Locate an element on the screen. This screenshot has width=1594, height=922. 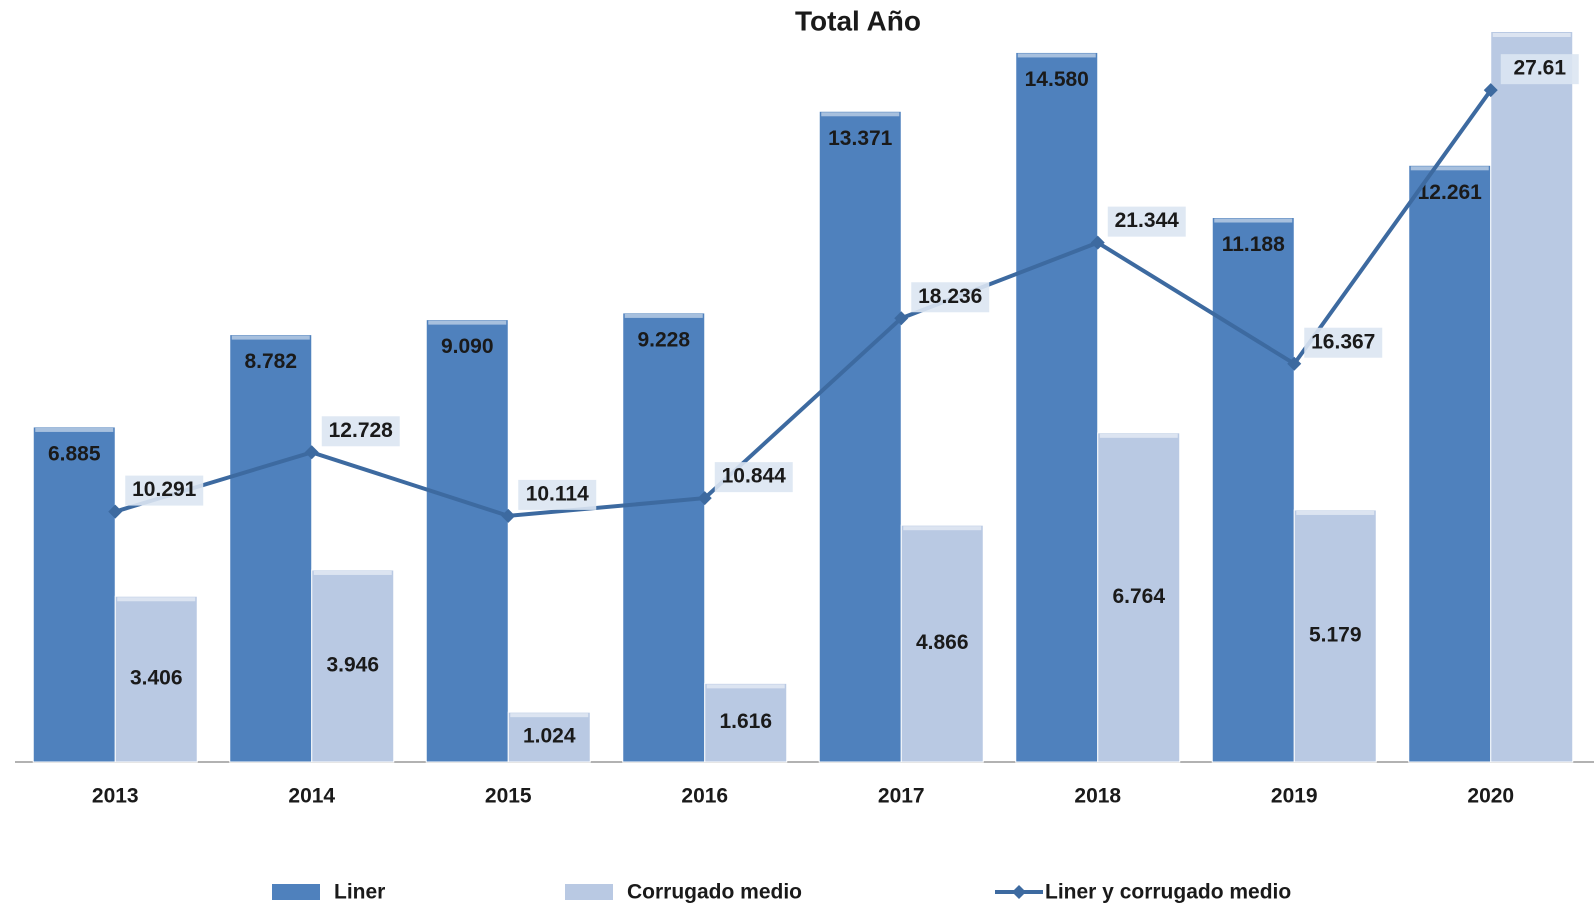
bar-value-label: 4.866 is located at coordinates (942, 642).